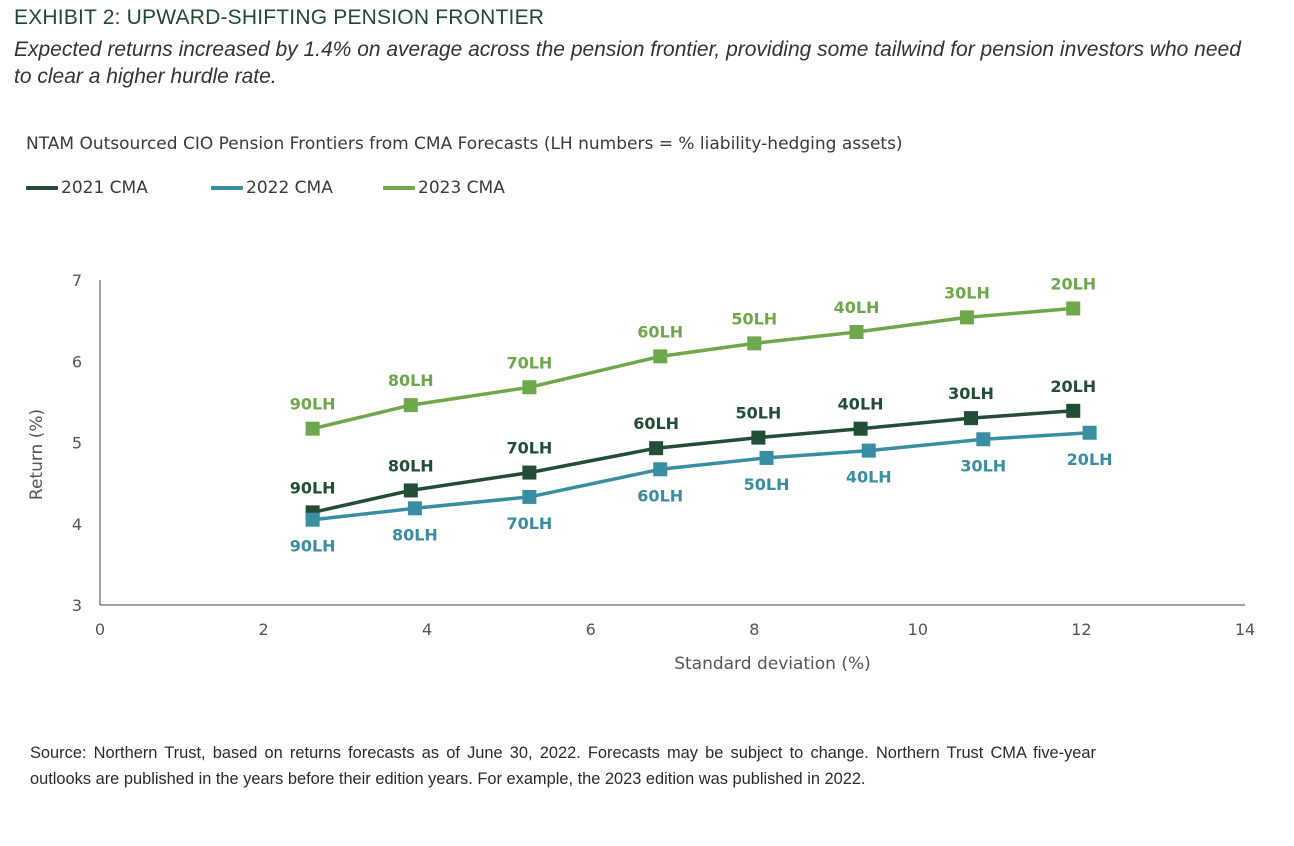 The image size is (1294, 846). Describe the element at coordinates (767, 484) in the screenshot. I see `data-label-2022-cma: 50LH` at that location.